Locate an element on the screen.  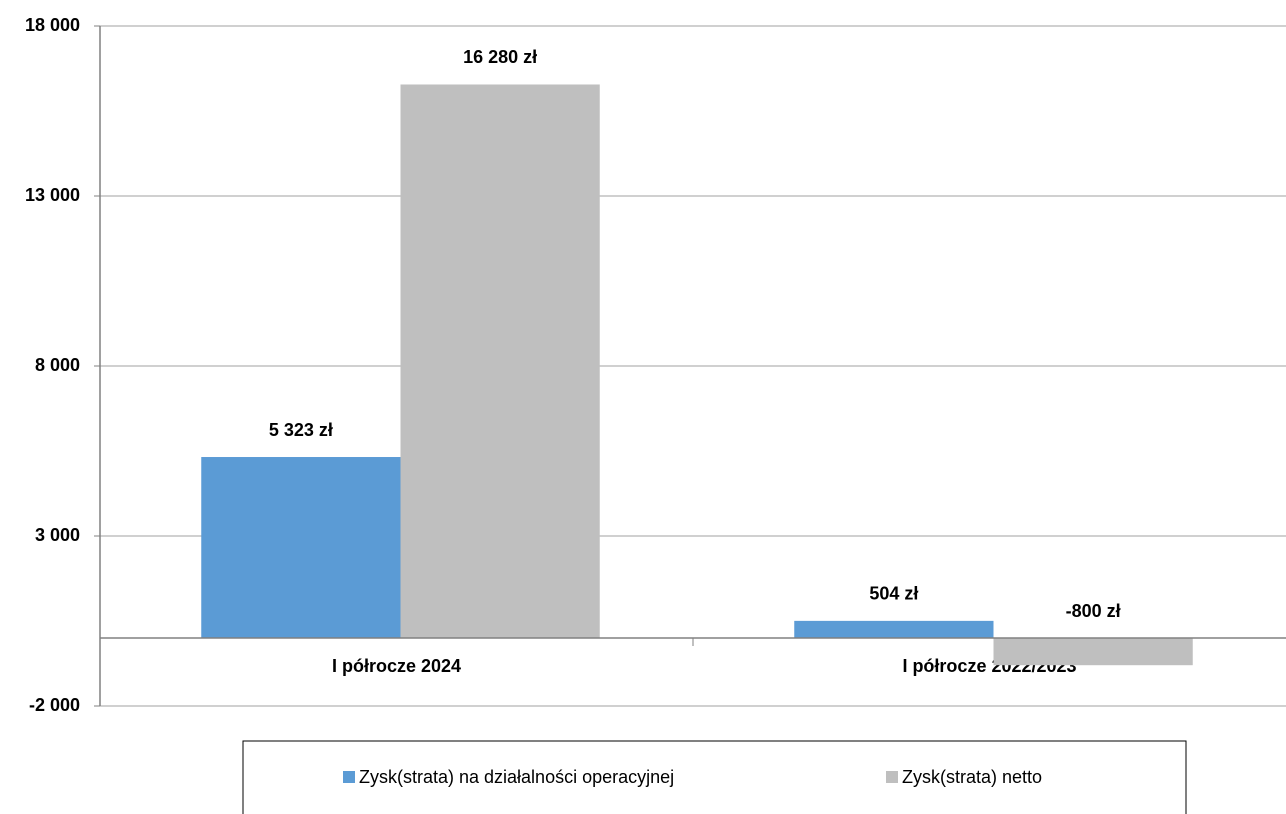
legend-box is located at coordinates (714, 777).